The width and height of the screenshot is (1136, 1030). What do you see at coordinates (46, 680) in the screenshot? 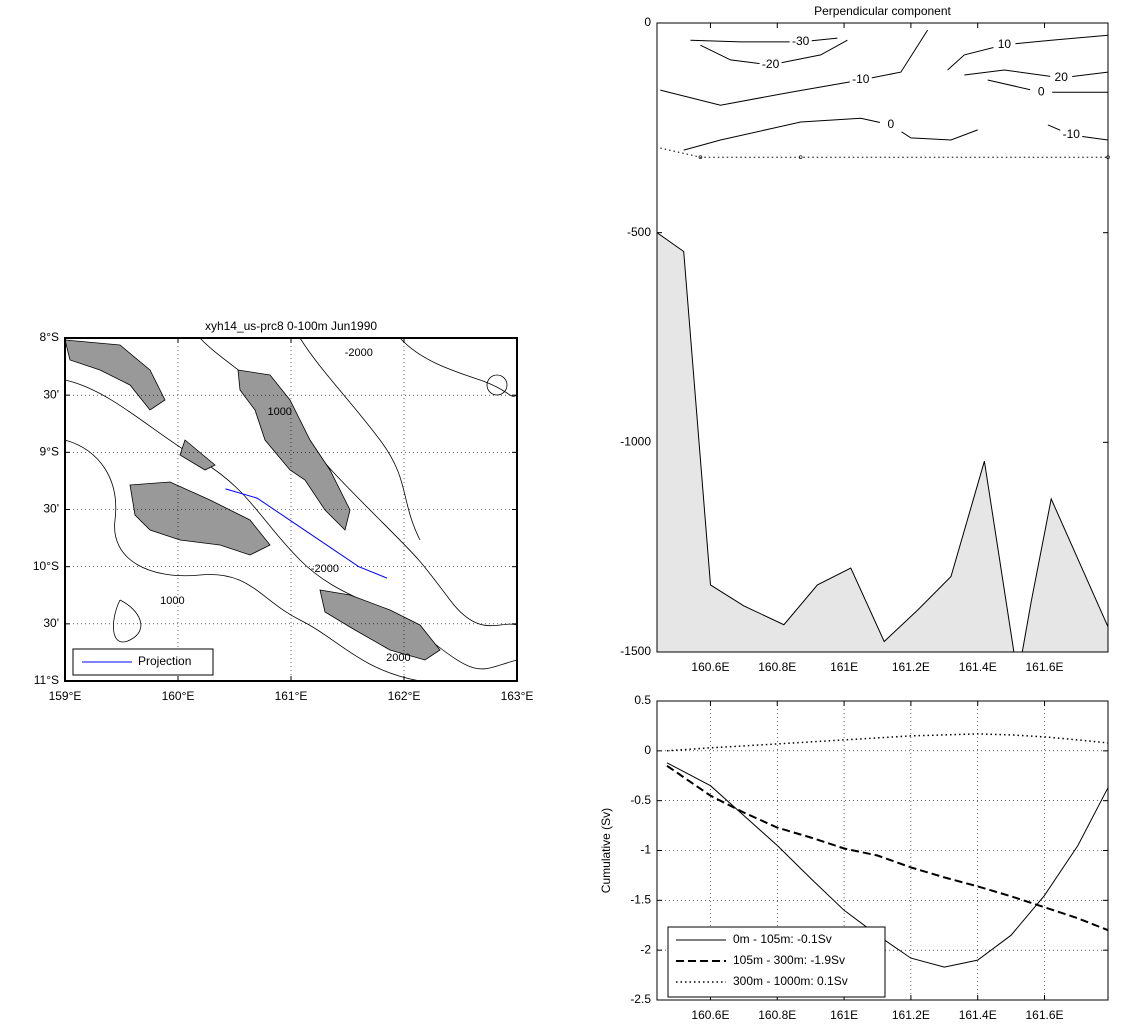
I see `y-tick-label: 11°S` at bounding box center [46, 680].